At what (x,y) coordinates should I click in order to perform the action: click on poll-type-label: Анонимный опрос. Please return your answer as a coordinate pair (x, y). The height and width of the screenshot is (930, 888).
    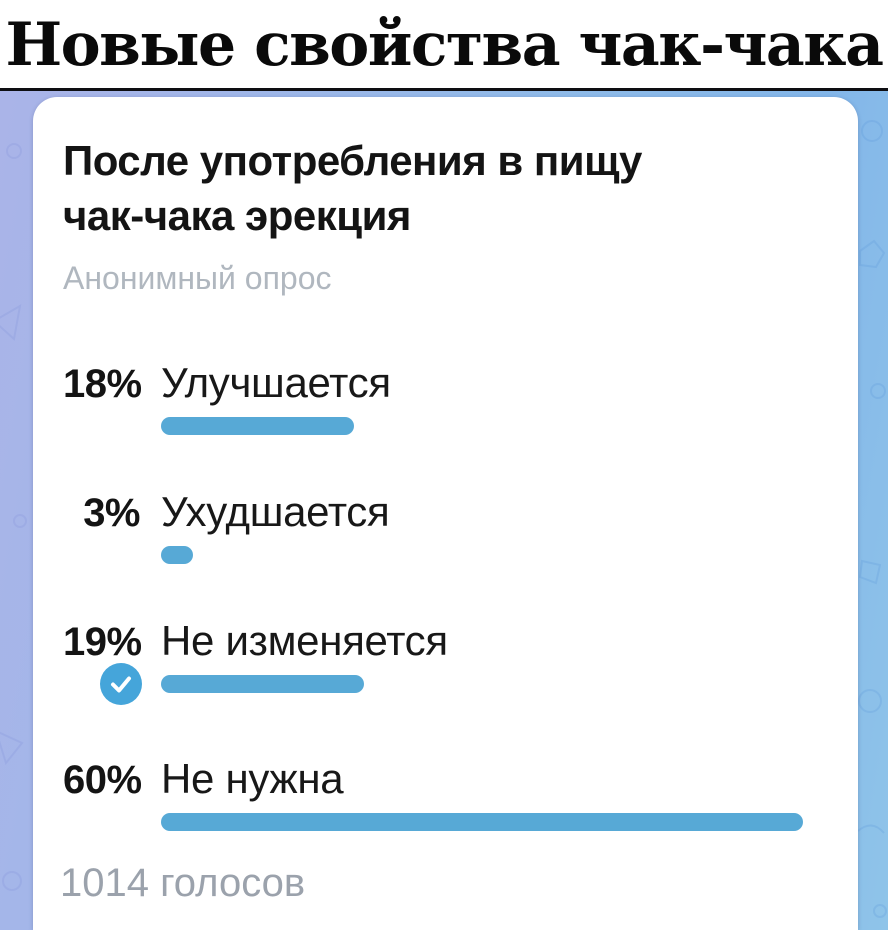
    Looking at the image, I should click on (197, 278).